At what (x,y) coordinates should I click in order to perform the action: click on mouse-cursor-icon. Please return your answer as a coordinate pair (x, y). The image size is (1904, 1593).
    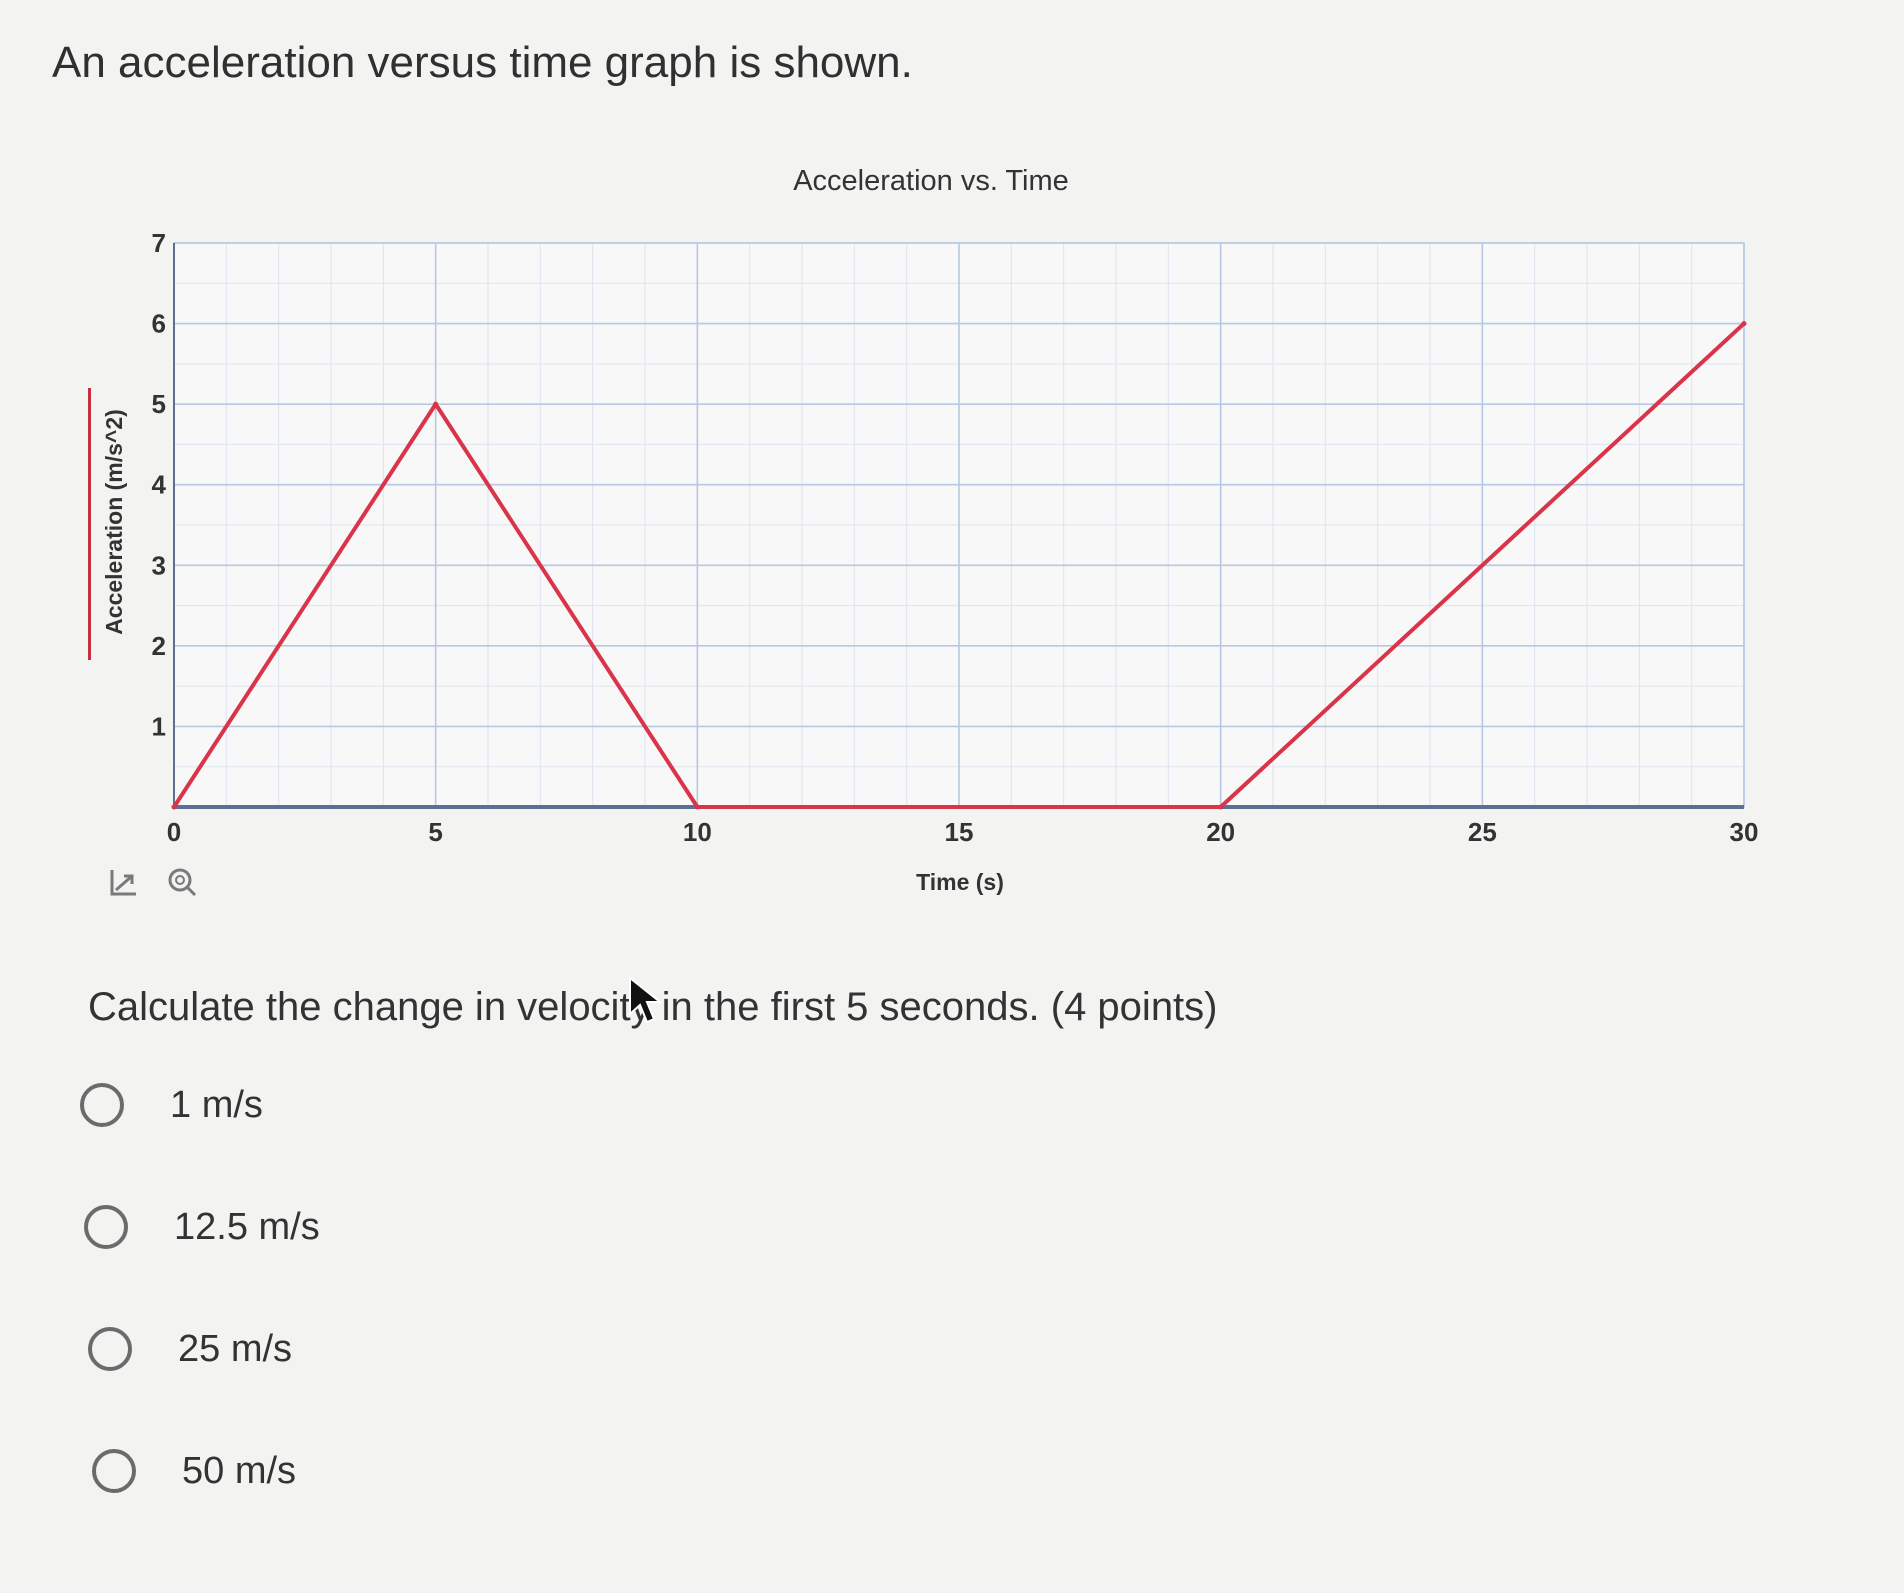
    Looking at the image, I should click on (646, 1000).